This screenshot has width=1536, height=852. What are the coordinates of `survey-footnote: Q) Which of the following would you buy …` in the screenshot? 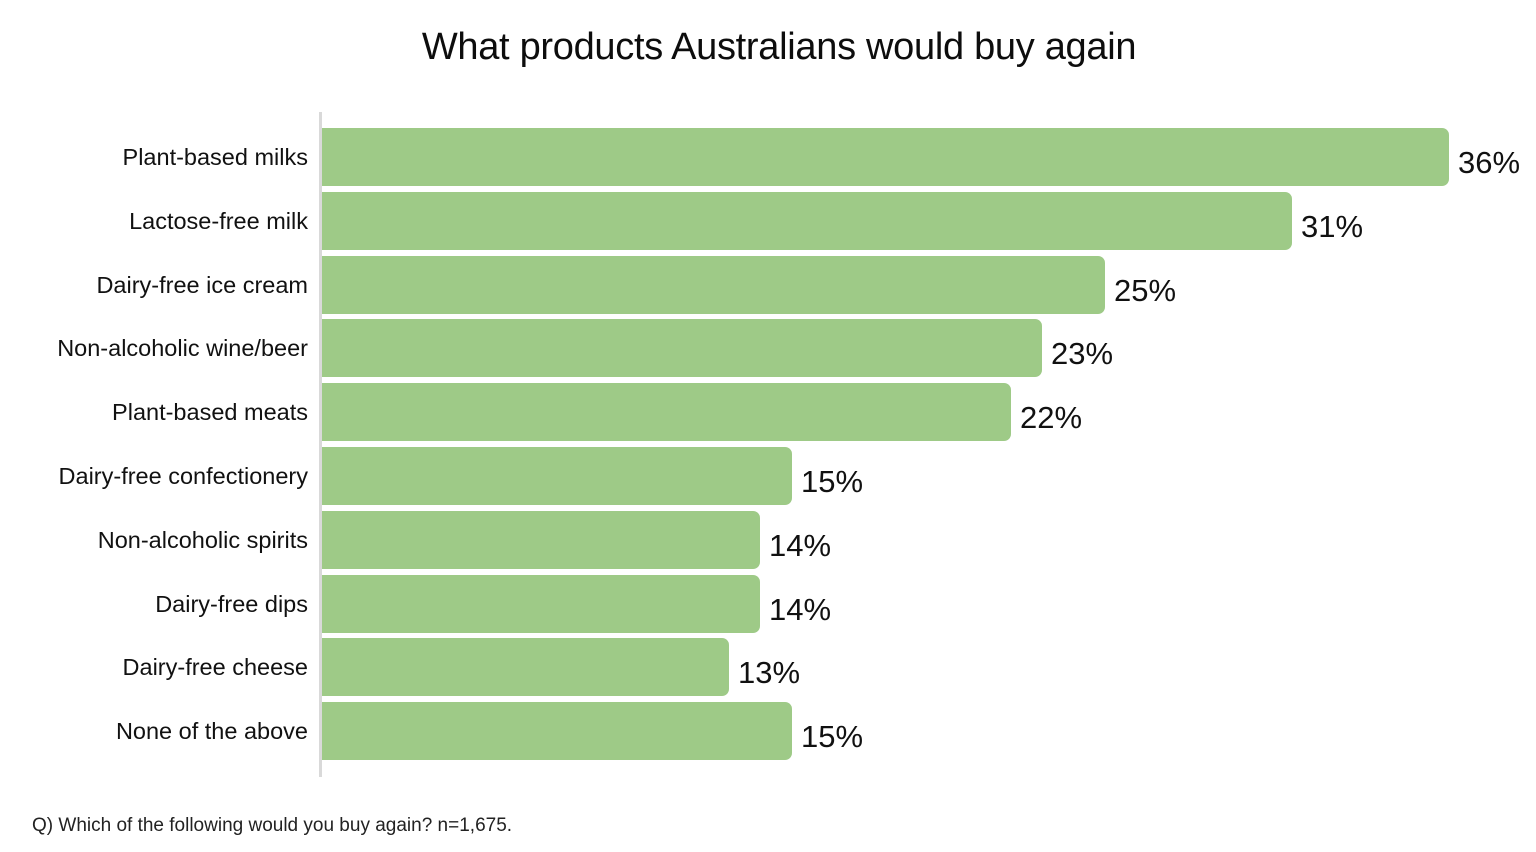 It's located at (272, 825).